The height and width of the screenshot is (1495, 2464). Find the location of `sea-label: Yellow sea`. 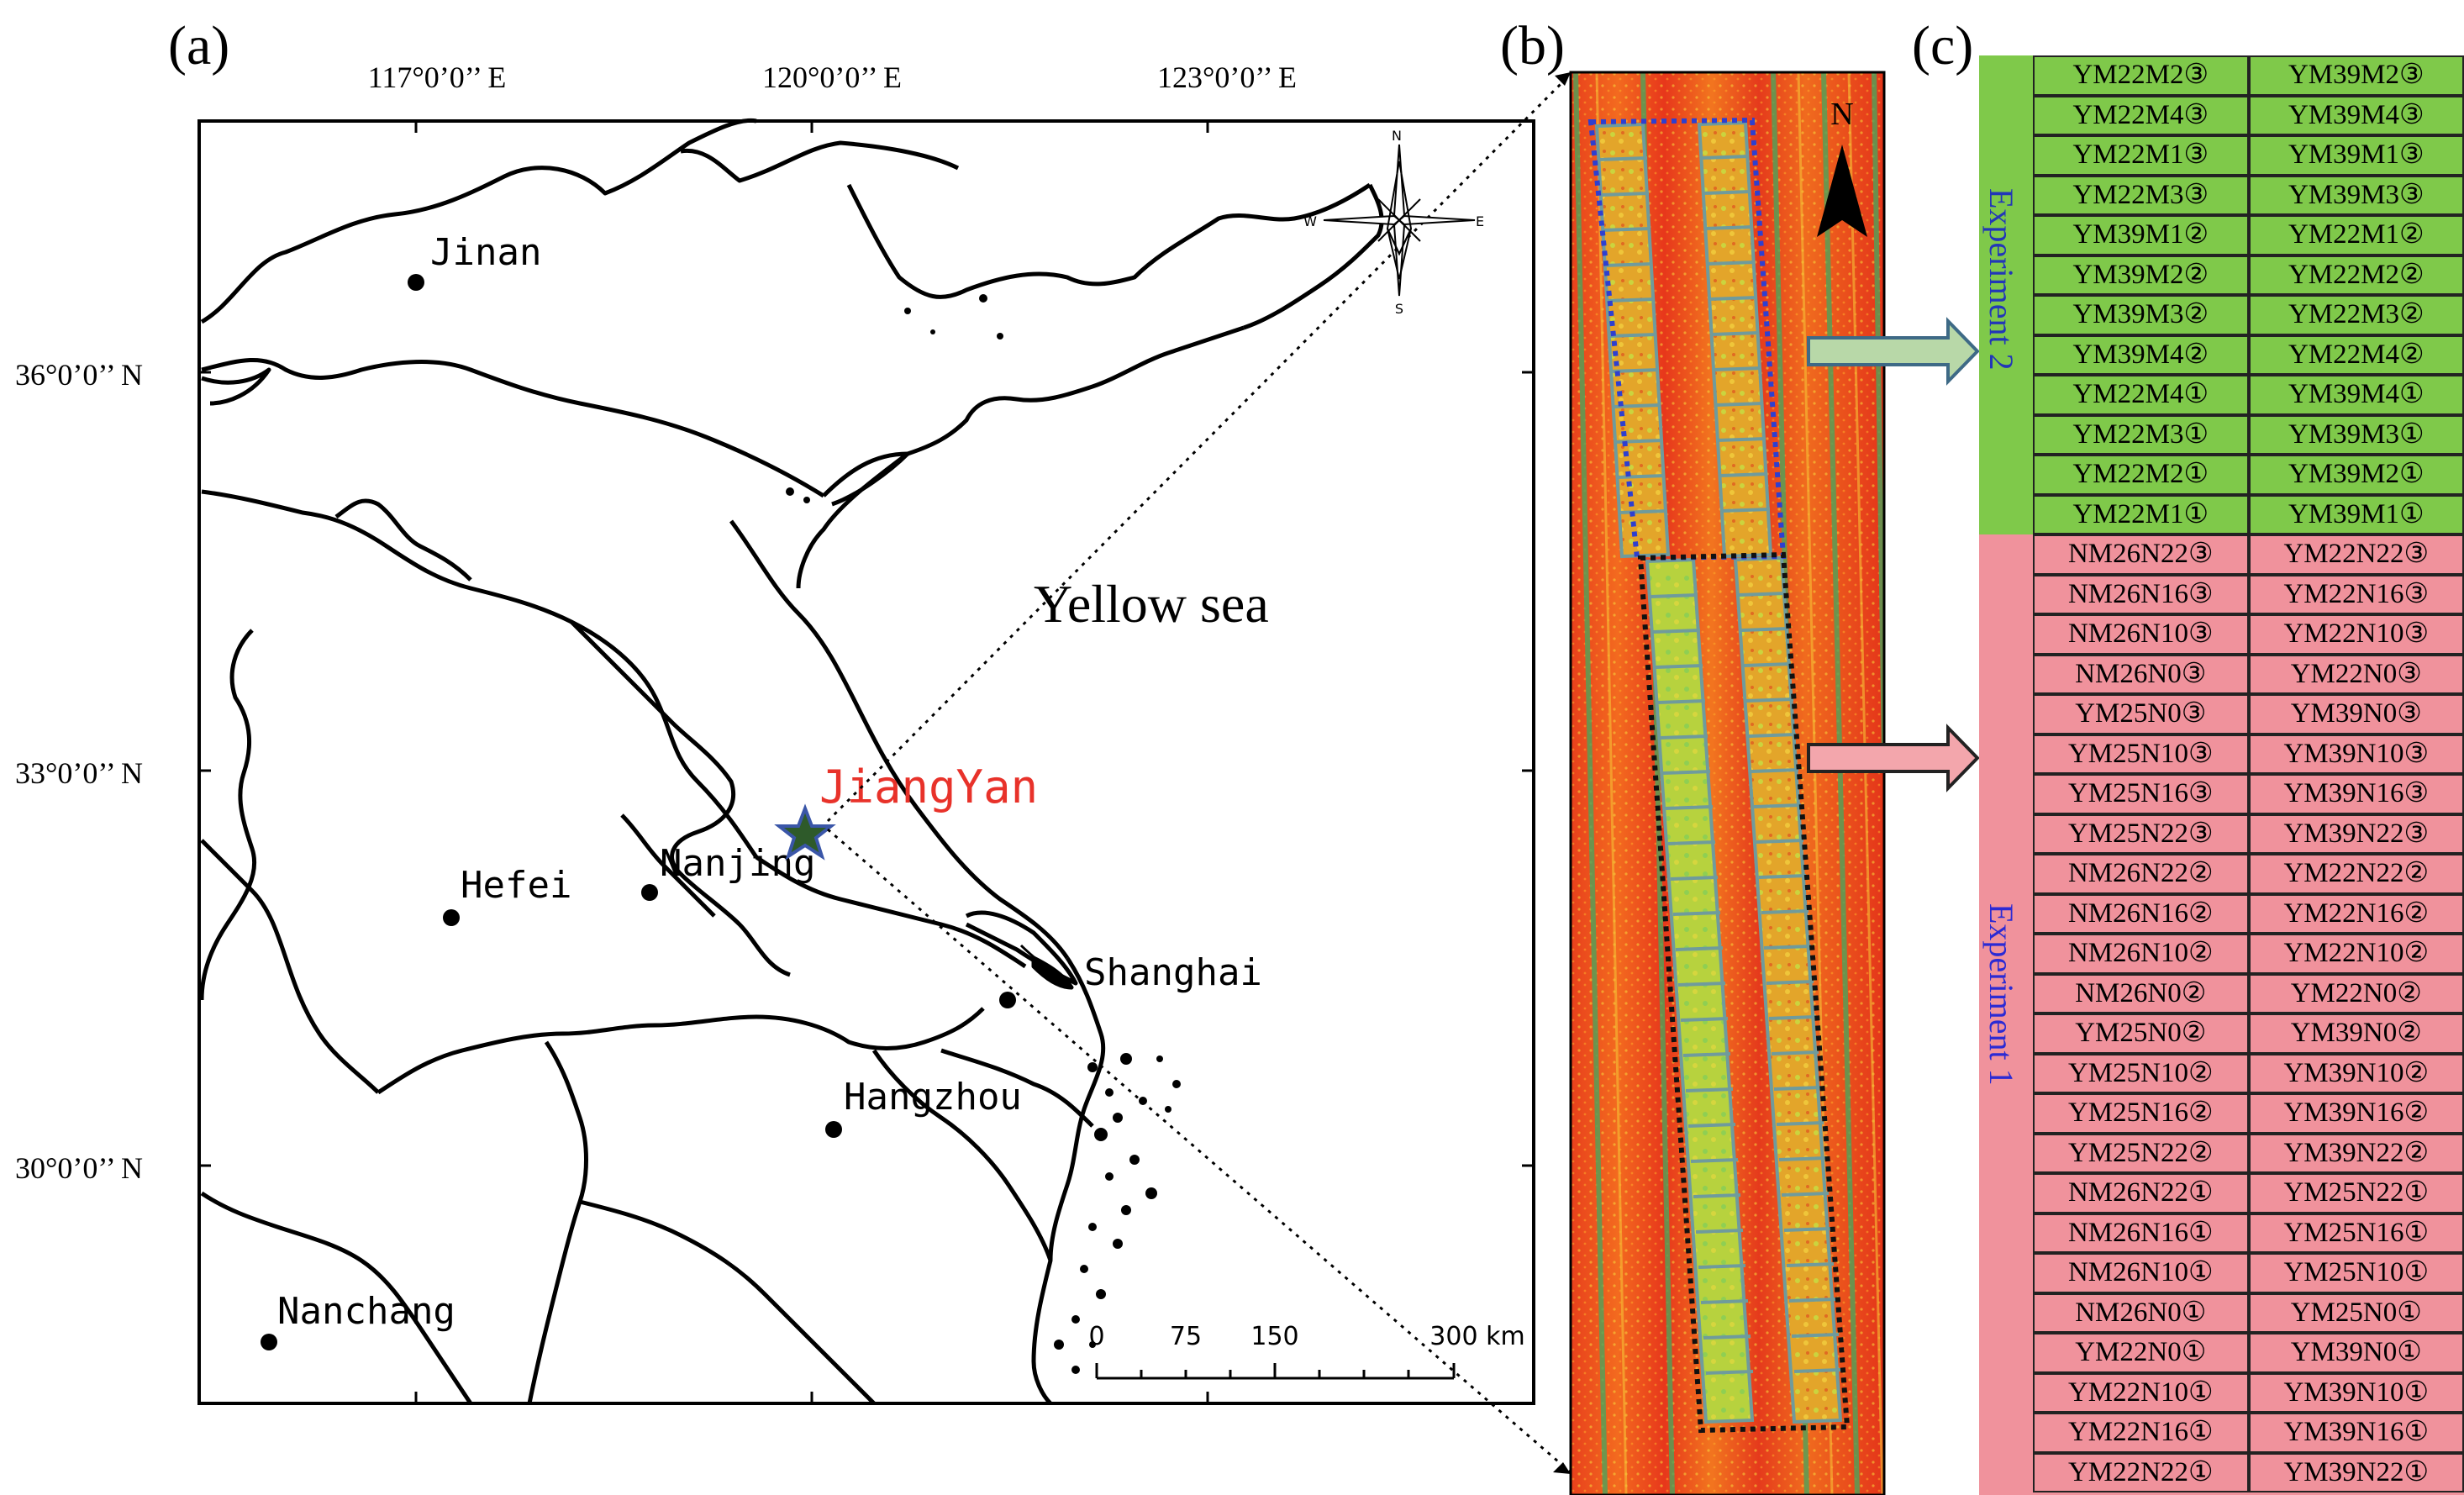

sea-label: Yellow sea is located at coordinates (1151, 604).